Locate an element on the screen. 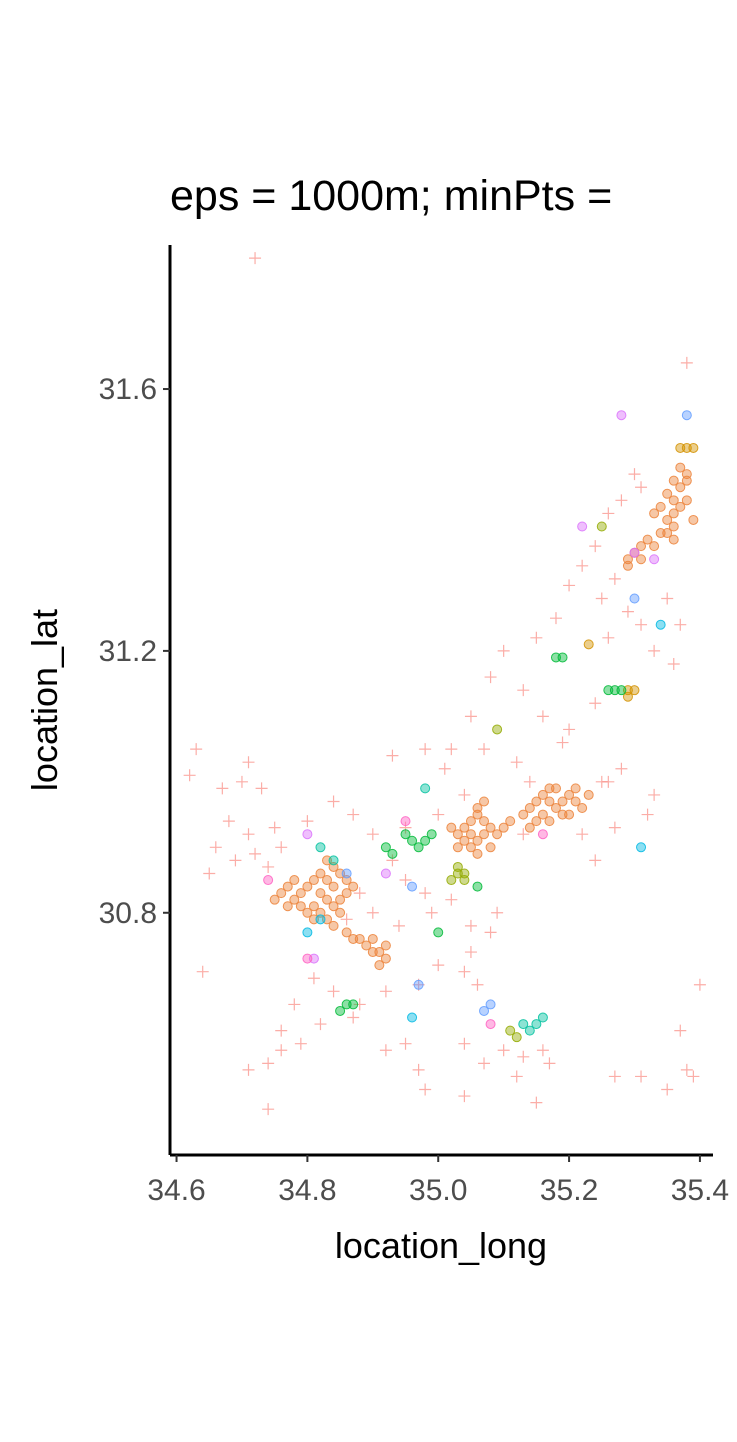 This screenshot has width=737, height=1442. y-axis-ticks: 30.8 31.2 31.6 is located at coordinates (134, 651).